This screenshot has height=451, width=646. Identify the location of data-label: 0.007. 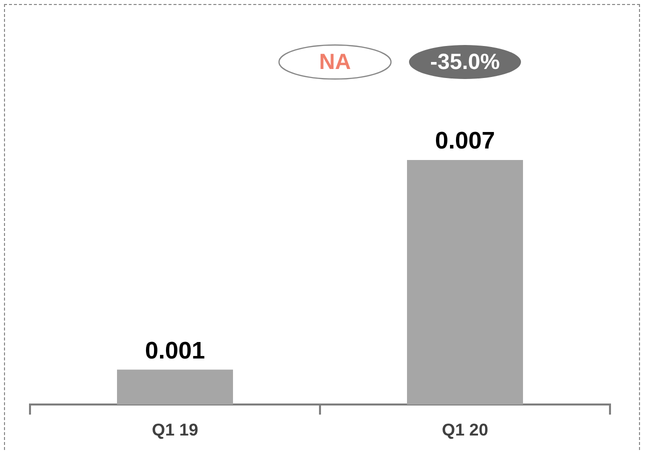
(465, 141).